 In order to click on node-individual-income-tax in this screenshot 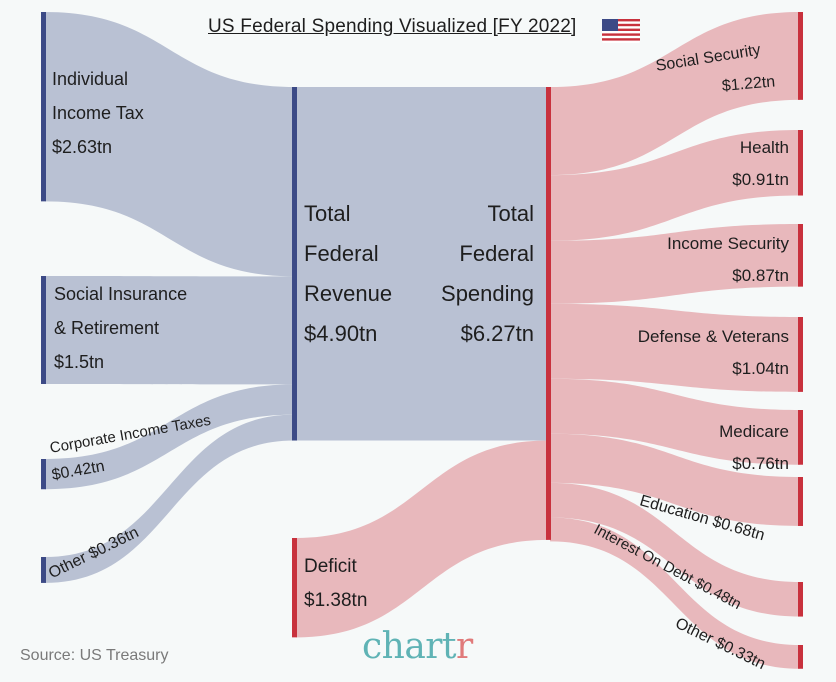, I will do `click(43, 107)`.